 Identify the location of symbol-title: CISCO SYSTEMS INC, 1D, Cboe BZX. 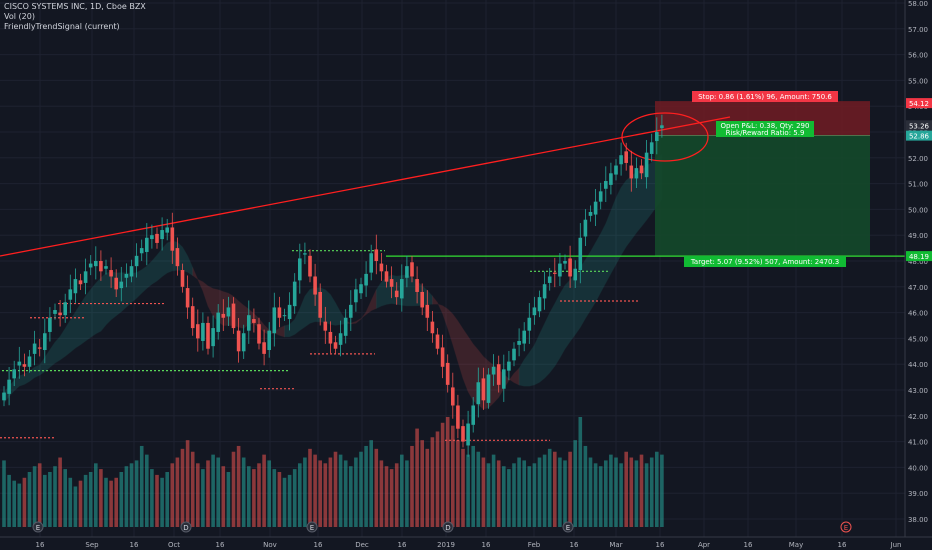
(75, 6).